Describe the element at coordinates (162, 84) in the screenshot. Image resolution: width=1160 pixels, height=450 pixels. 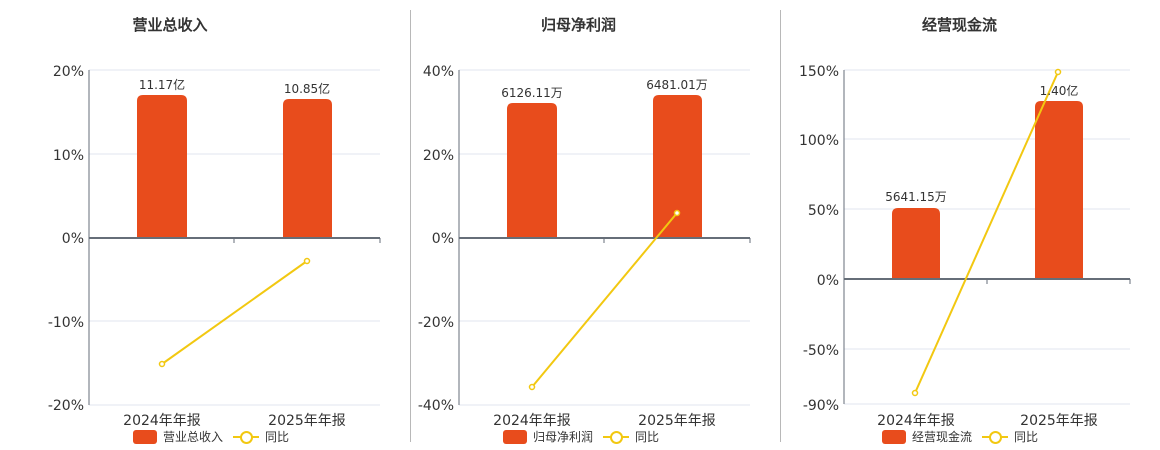
I see `svg-text: 11.17亿` at that location.